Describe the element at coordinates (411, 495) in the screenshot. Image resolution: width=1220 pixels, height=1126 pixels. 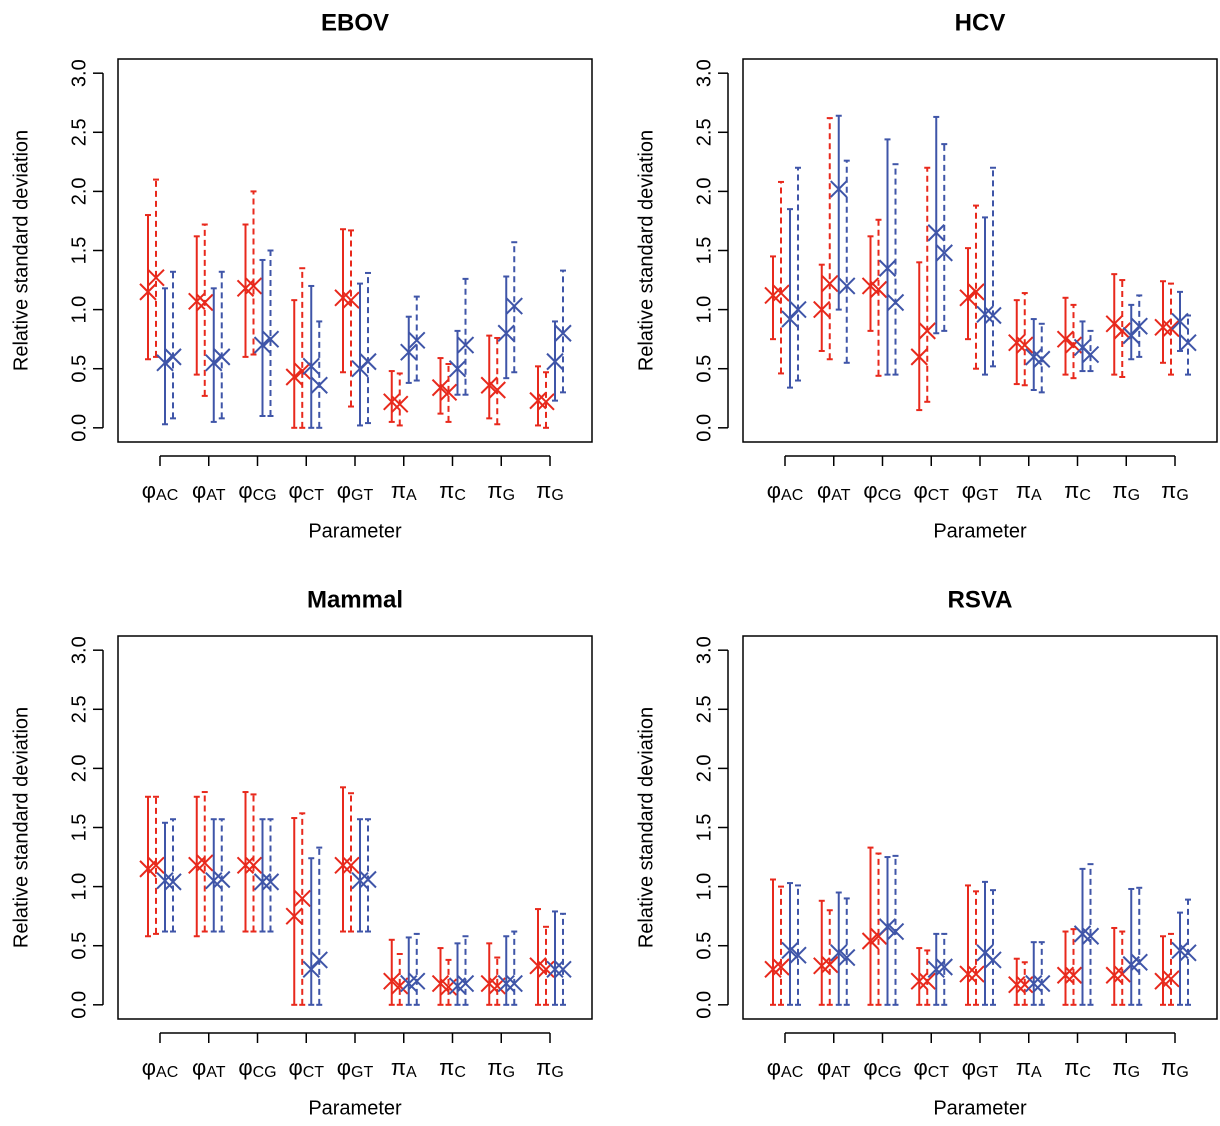
I see `x-tick-subscript: A` at that location.